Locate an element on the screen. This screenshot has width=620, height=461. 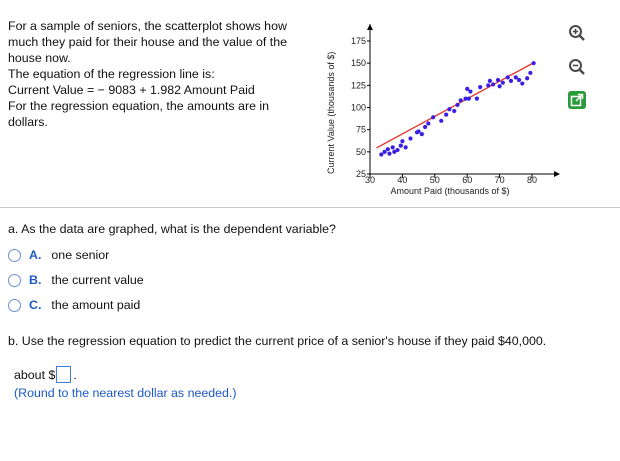
regression-line is located at coordinates (455, 105).